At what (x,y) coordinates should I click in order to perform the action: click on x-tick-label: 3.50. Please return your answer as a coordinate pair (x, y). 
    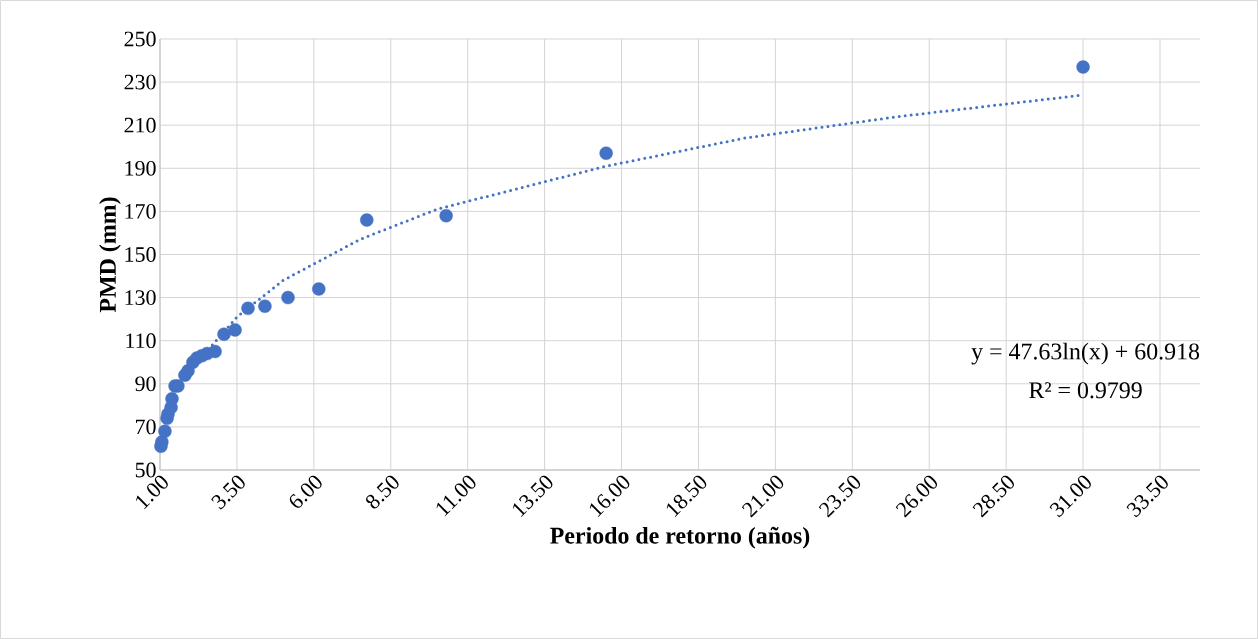
    Looking at the image, I should click on (228, 492).